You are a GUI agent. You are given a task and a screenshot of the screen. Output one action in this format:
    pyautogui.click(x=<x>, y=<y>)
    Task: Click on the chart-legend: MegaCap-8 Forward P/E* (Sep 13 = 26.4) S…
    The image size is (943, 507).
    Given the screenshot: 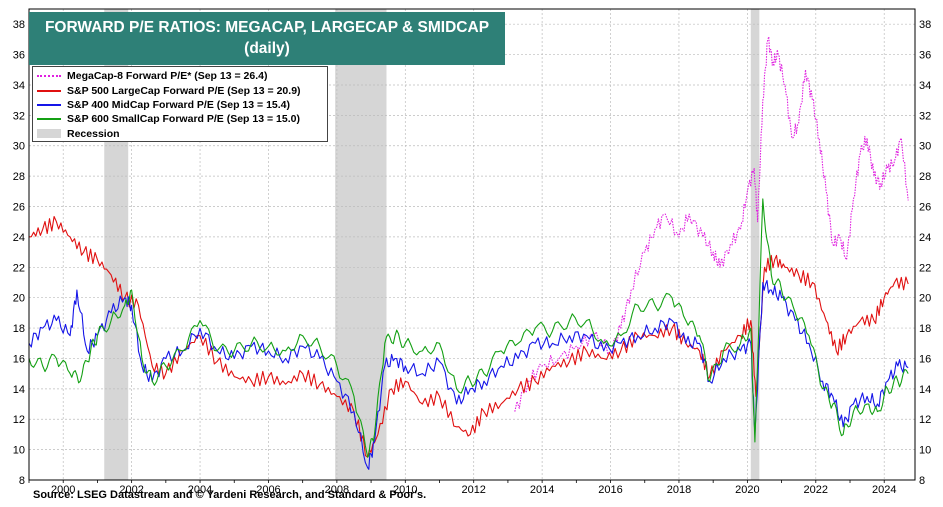 What is the action you would take?
    pyautogui.click(x=180, y=104)
    